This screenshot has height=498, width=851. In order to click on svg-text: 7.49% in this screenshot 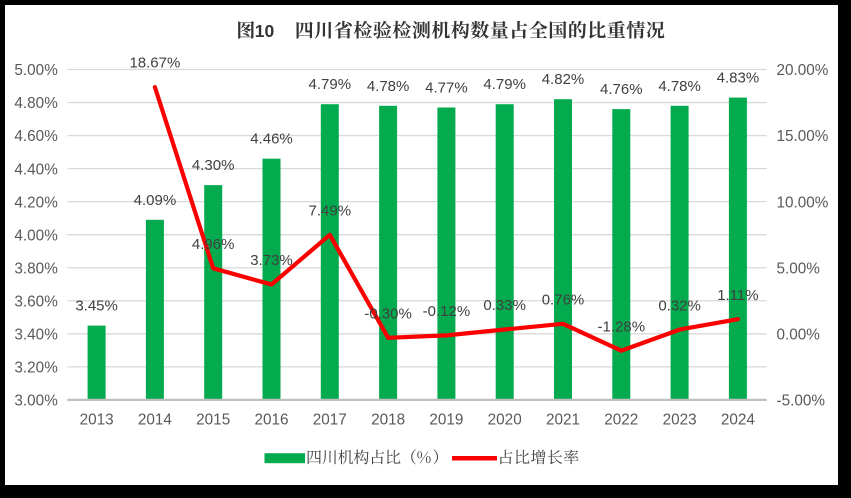, I will do `click(330, 211)`.